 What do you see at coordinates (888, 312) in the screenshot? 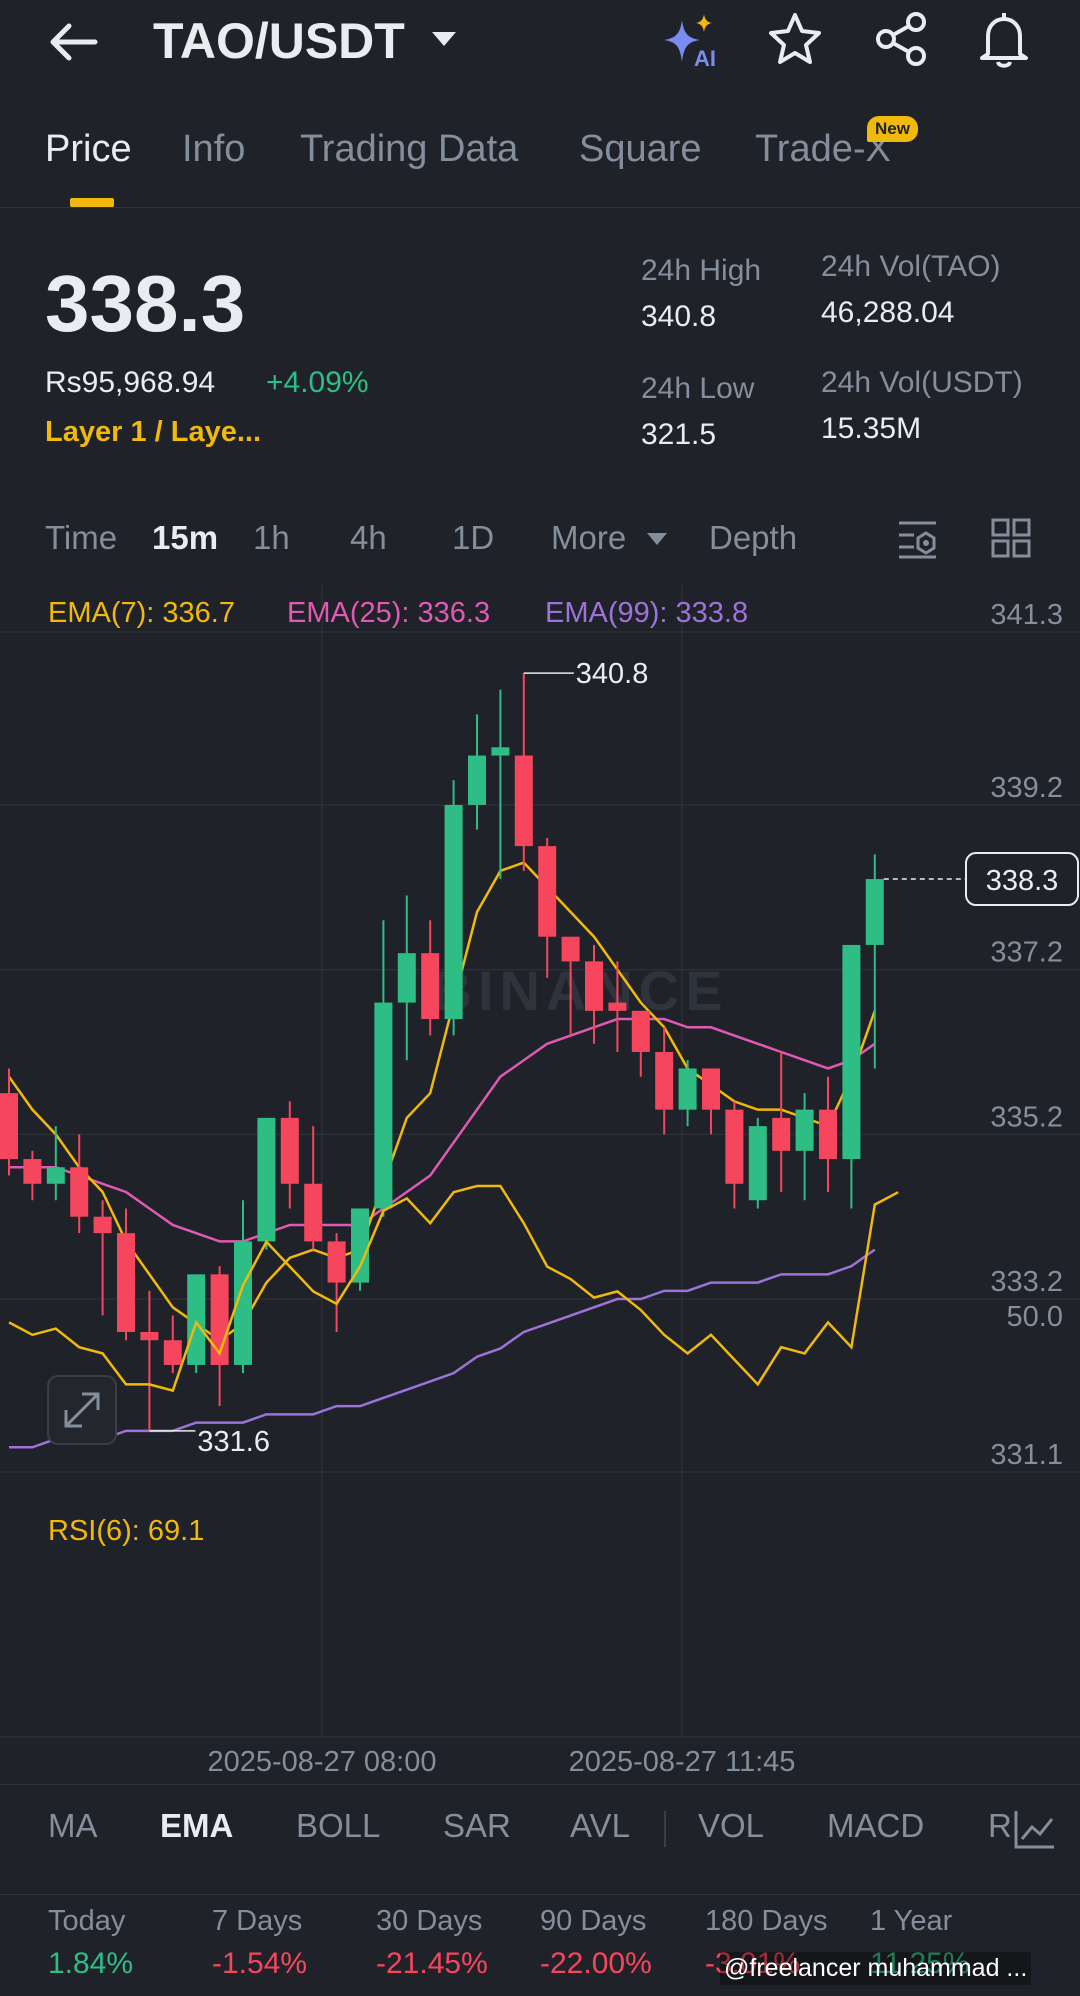
I see `vol-base-value: 46,288.04` at bounding box center [888, 312].